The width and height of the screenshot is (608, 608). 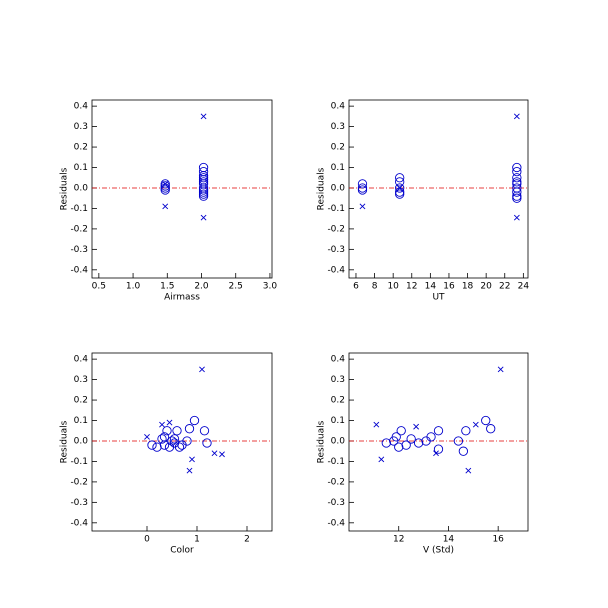 What do you see at coordinates (182, 298) in the screenshot?
I see `x-axis-label: Airmass` at bounding box center [182, 298].